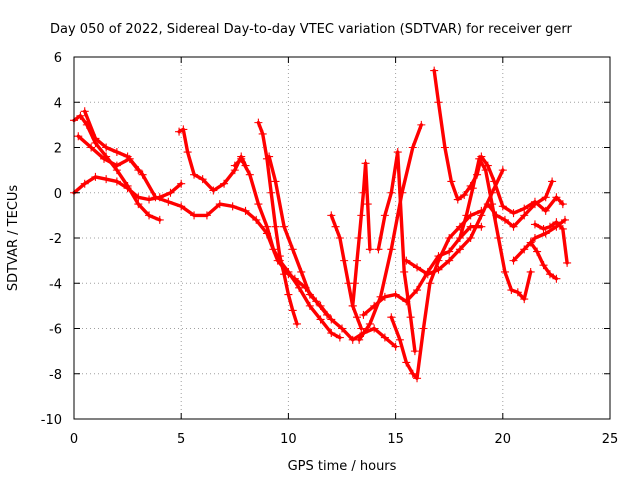 The height and width of the screenshot is (480, 640). I want to click on series-line-s4, so click(111, 140).